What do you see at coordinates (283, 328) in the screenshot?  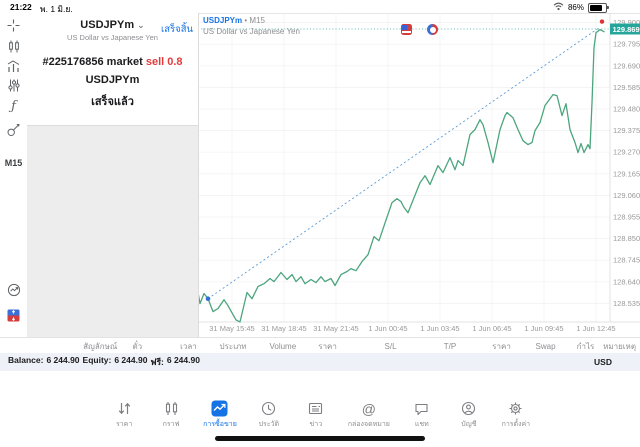 I see `svg-text: 31 May 18:45` at bounding box center [283, 328].